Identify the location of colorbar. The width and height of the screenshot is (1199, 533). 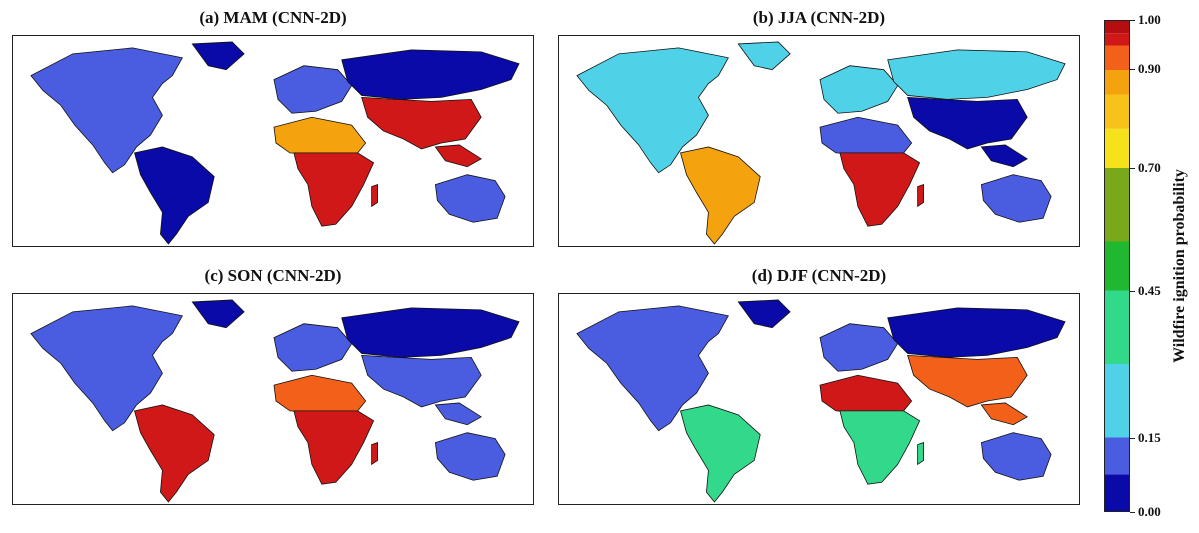
(1117, 266).